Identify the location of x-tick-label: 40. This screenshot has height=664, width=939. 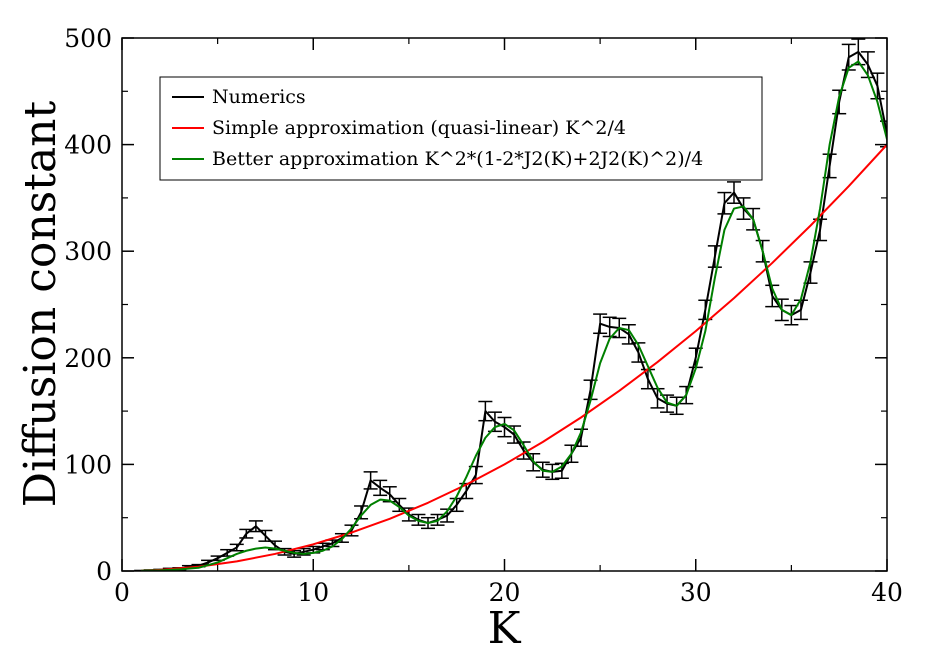
(887, 592).